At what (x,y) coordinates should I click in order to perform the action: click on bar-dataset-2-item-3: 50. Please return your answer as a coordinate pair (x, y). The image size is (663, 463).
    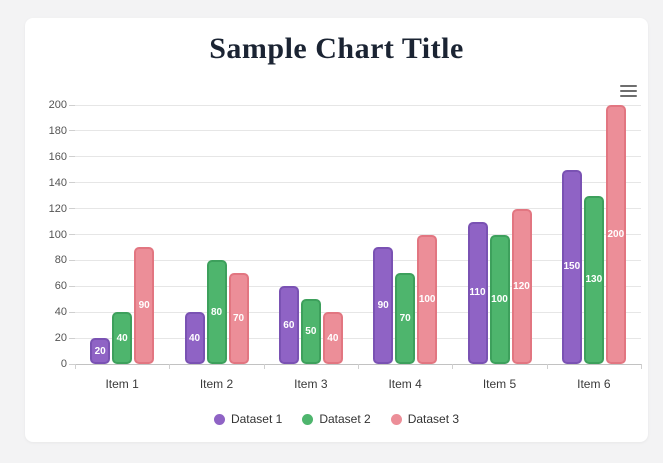
    Looking at the image, I should click on (310, 331).